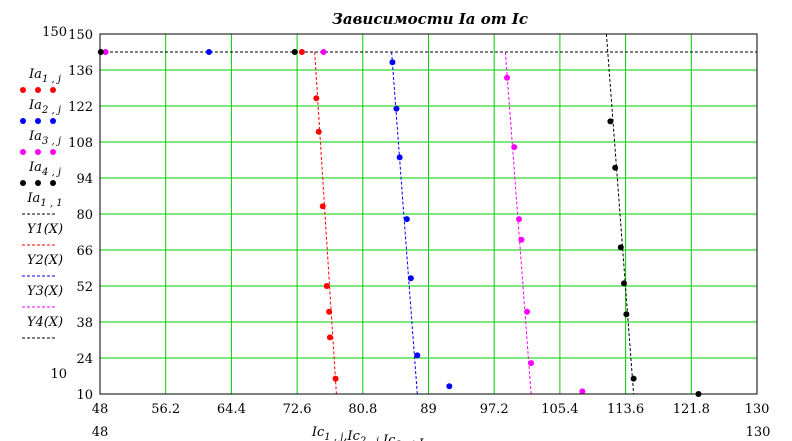 This screenshot has width=792, height=441. Describe the element at coordinates (84, 395) in the screenshot. I see `y-tick-label: 10` at that location.